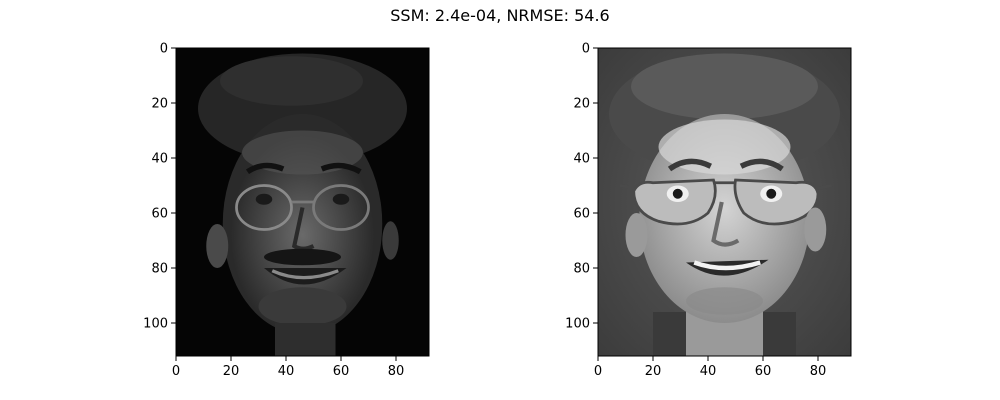 Image resolution: width=1000 pixels, height=400 pixels. I want to click on left-y-tick-label: 60, so click(159, 214).